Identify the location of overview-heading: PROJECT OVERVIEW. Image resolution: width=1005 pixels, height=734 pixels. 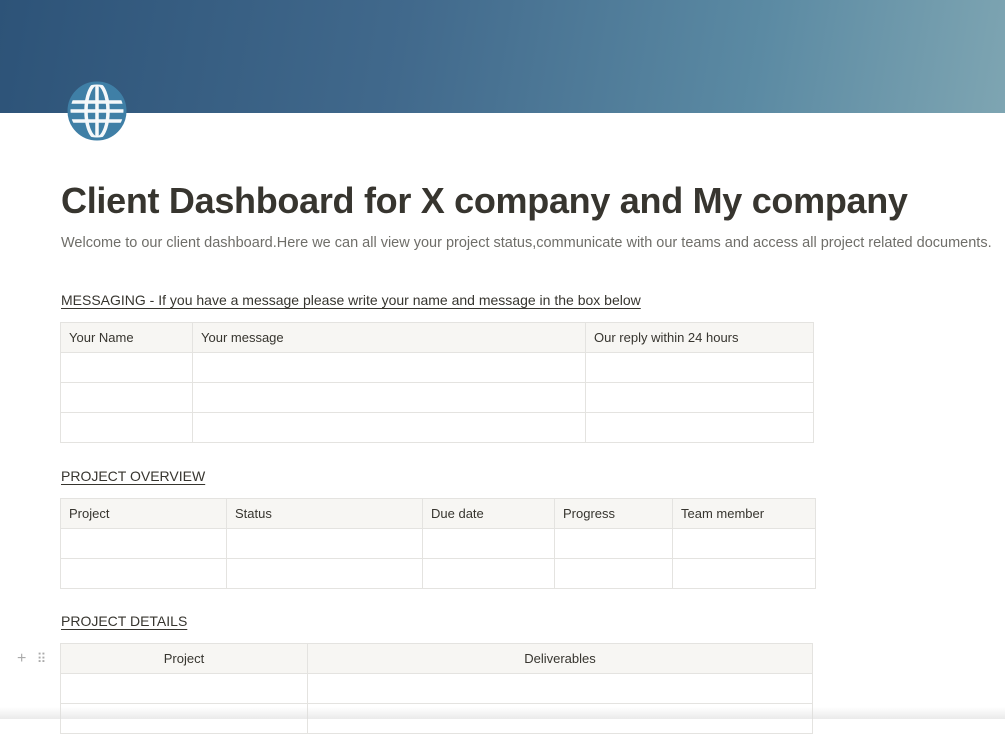
(133, 476).